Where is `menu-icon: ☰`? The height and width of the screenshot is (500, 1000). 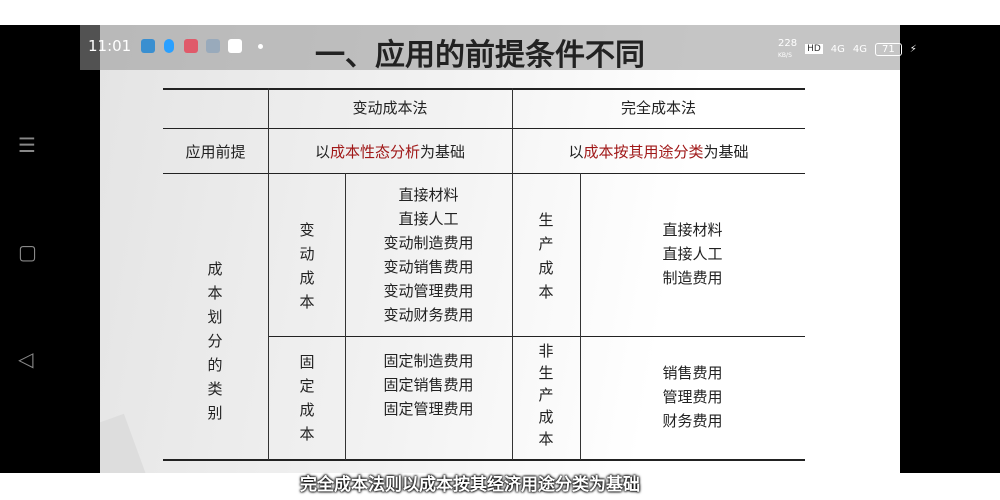 menu-icon: ☰ is located at coordinates (27, 145).